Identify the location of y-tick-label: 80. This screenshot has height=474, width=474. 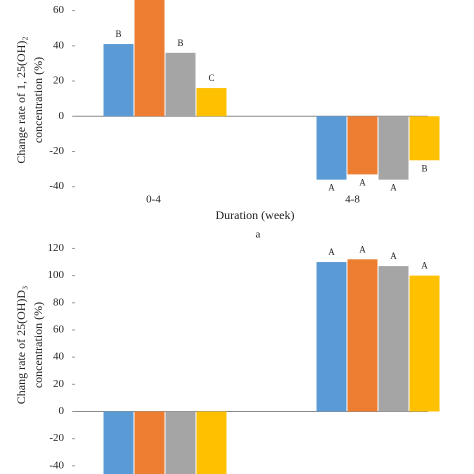
(59, 302).